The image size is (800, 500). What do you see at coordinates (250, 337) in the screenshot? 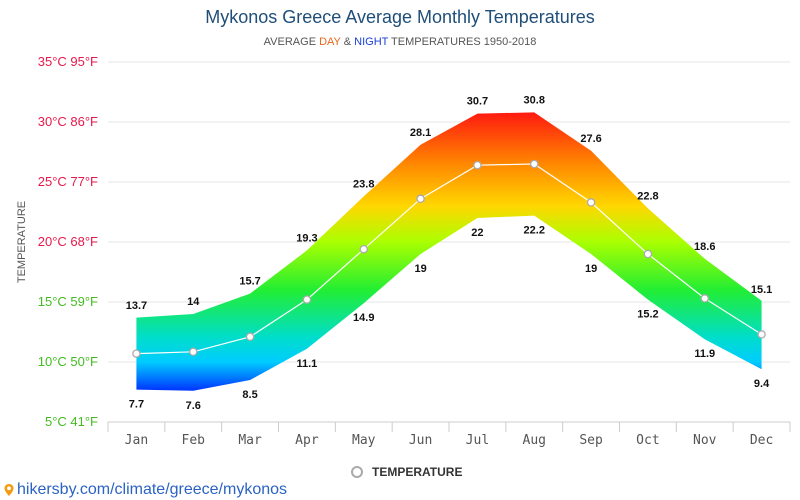
I see `average-point-mar` at bounding box center [250, 337].